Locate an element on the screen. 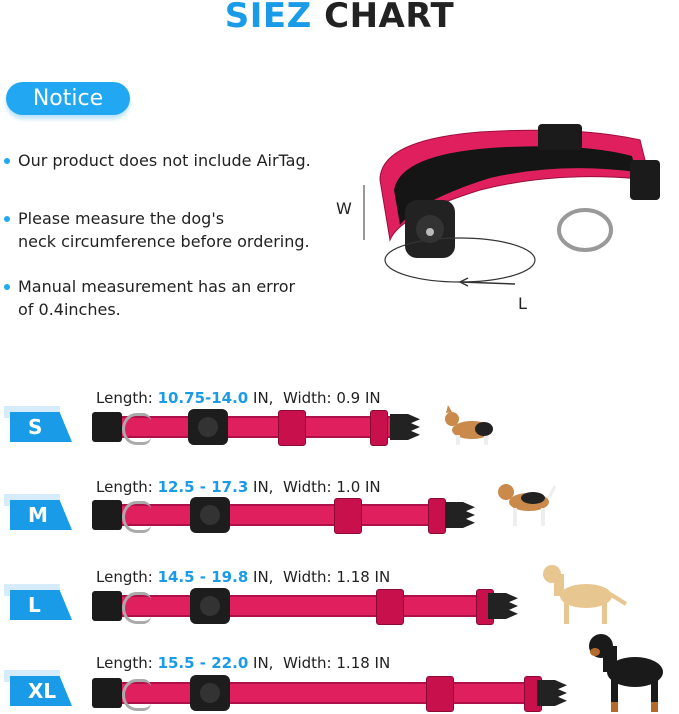  length-value: 10.75-14.0 is located at coordinates (203, 398).